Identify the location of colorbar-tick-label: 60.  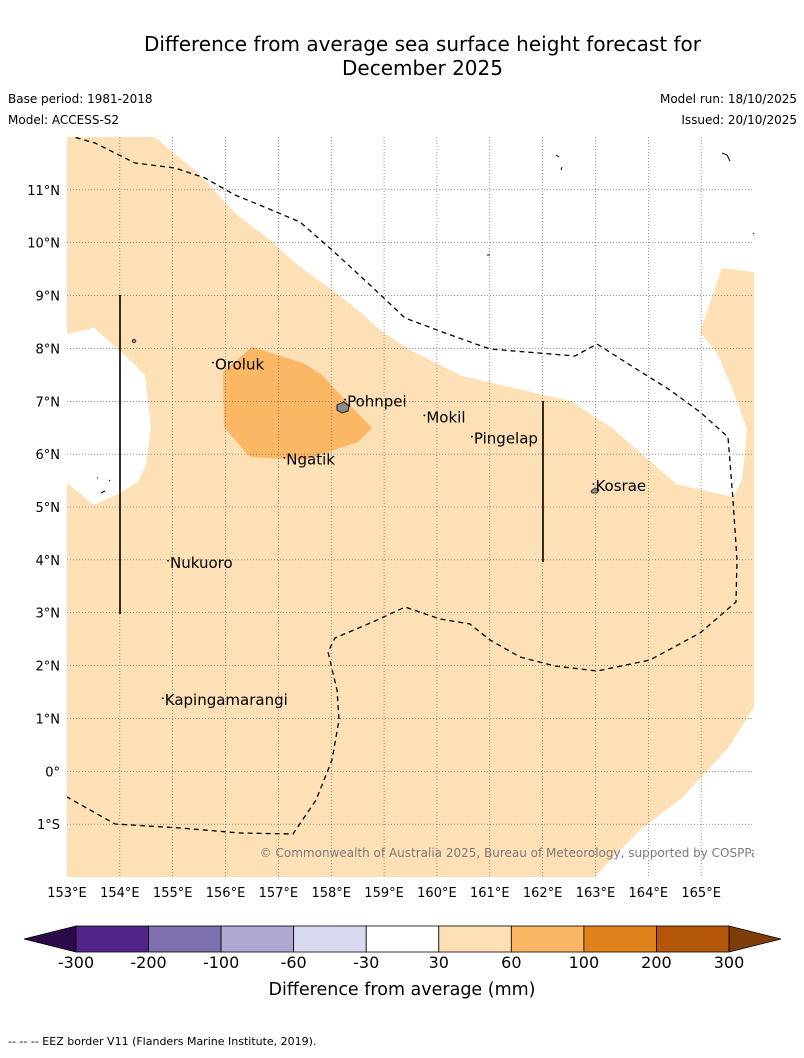
(511, 962).